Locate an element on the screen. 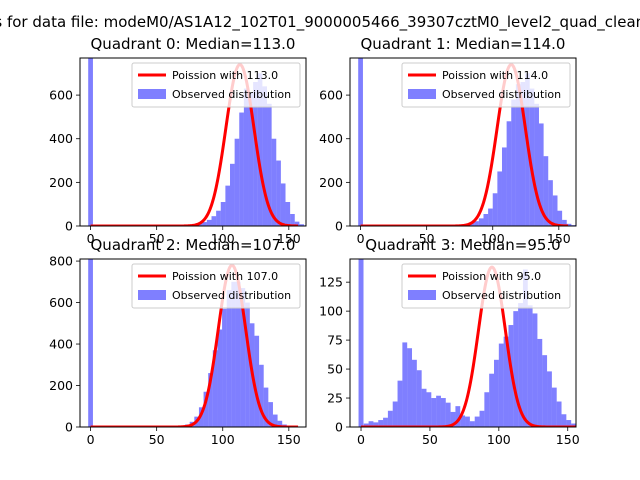  legend-box is located at coordinates (486, 286).